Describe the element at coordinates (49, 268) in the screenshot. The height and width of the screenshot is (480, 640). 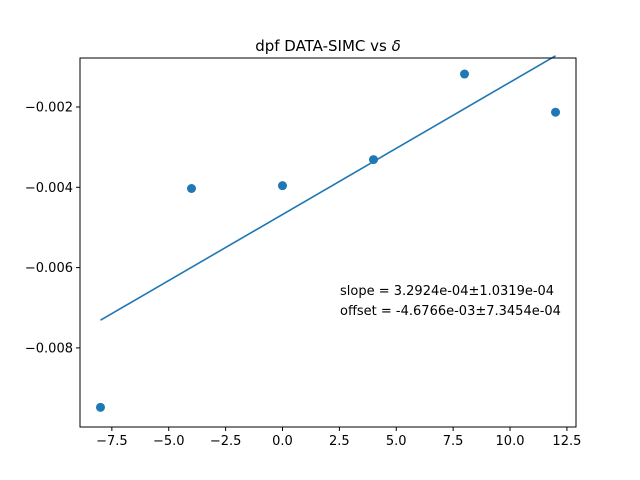
I see `y-tick-label-1: −0.006` at that location.